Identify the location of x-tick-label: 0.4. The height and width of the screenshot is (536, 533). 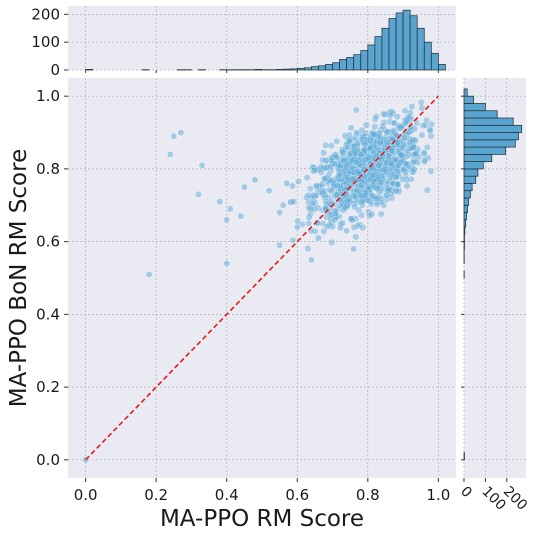
(227, 495).